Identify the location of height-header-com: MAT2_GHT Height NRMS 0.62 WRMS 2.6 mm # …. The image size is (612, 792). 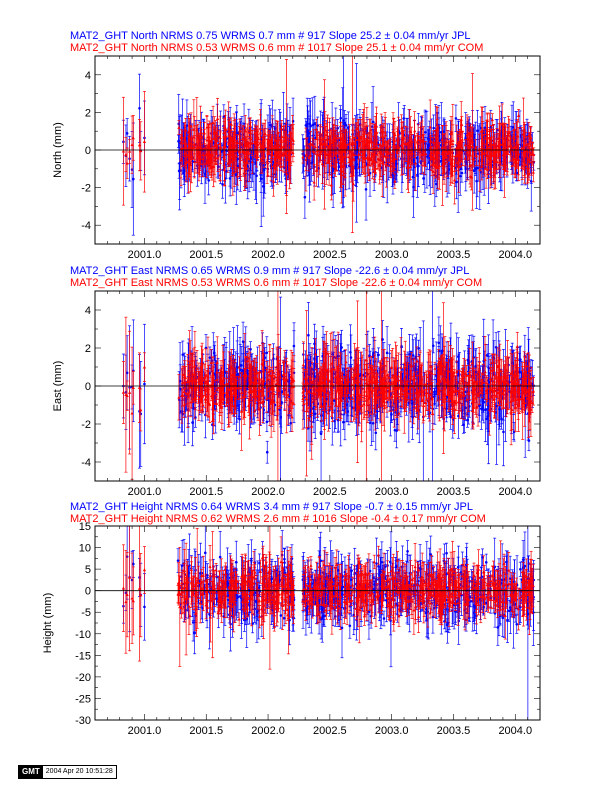
(278, 519).